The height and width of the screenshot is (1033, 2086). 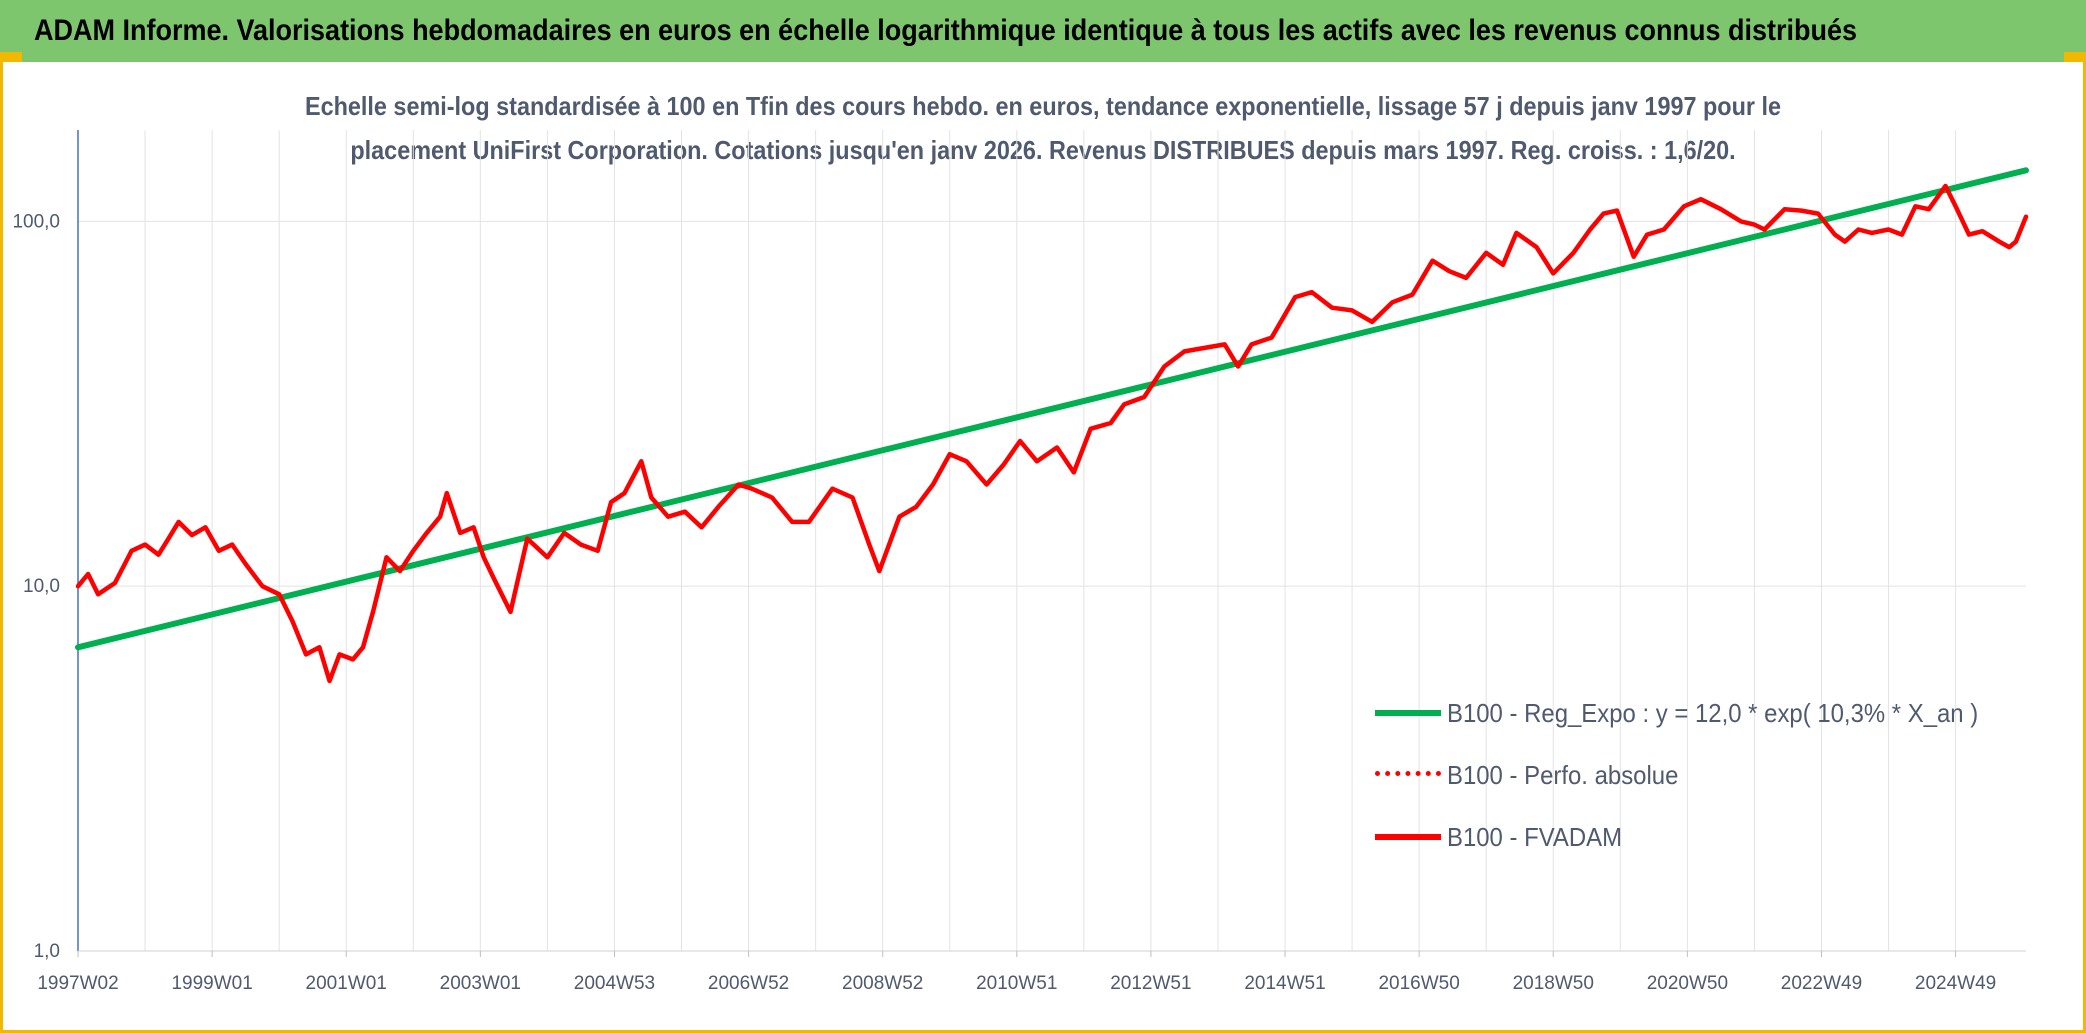 I want to click on x-tick-label: 2006W52, so click(x=748, y=983).